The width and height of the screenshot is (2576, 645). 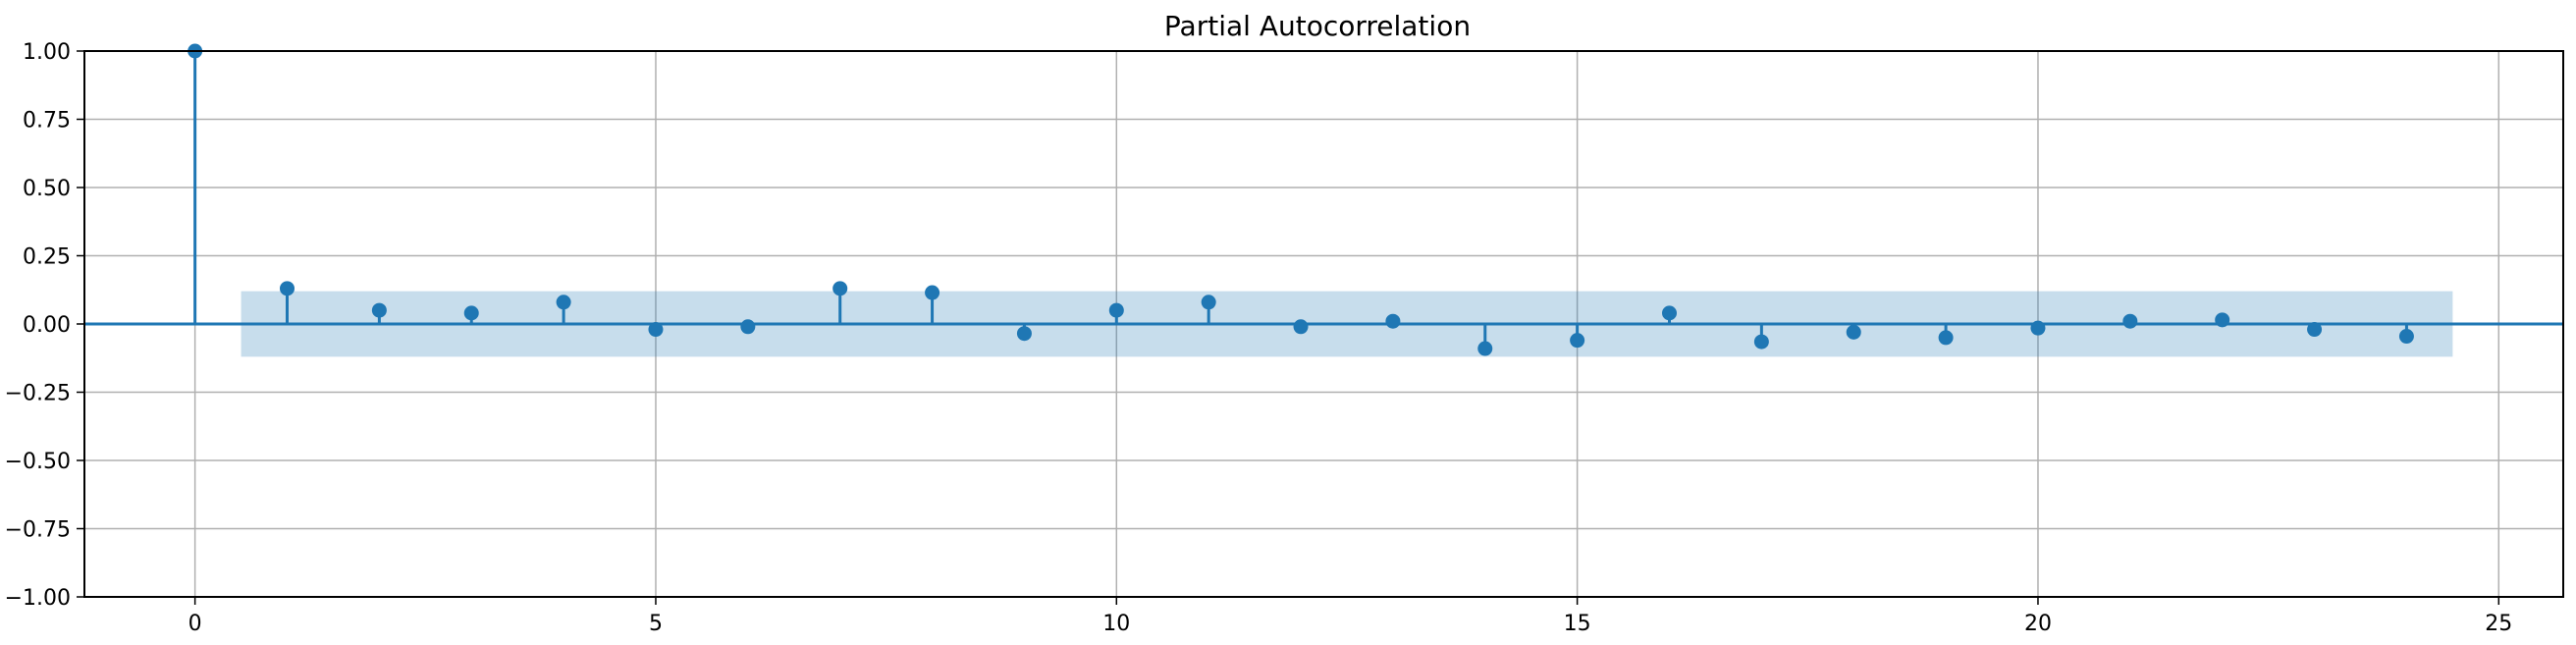 What do you see at coordinates (1116, 624) in the screenshot?
I see `x-tick-label: 10` at bounding box center [1116, 624].